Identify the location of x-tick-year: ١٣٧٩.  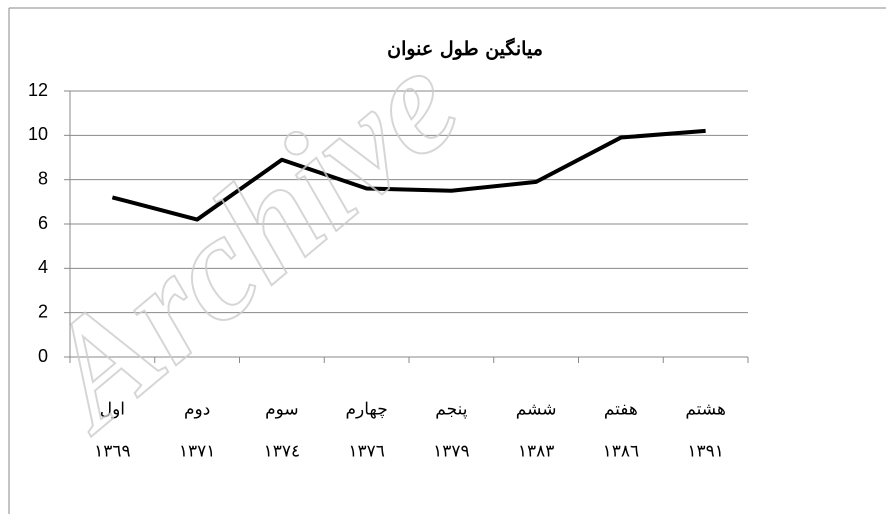
(451, 452).